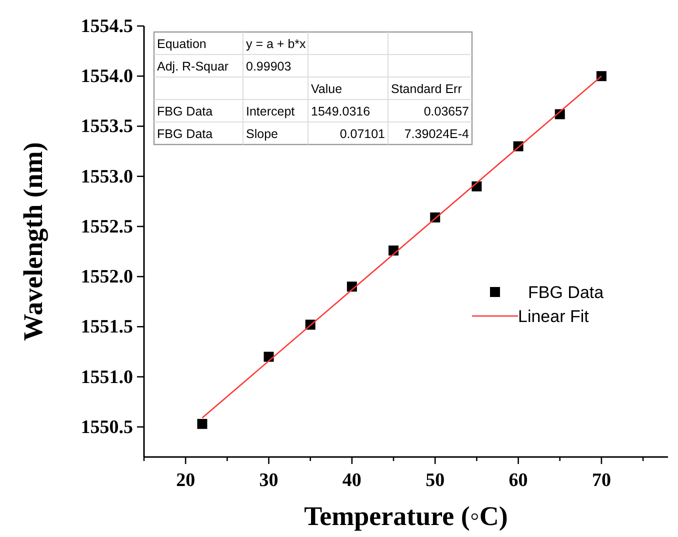 Image resolution: width=678 pixels, height=537 pixels. What do you see at coordinates (186, 480) in the screenshot?
I see `x-tick-label: 20` at bounding box center [186, 480].